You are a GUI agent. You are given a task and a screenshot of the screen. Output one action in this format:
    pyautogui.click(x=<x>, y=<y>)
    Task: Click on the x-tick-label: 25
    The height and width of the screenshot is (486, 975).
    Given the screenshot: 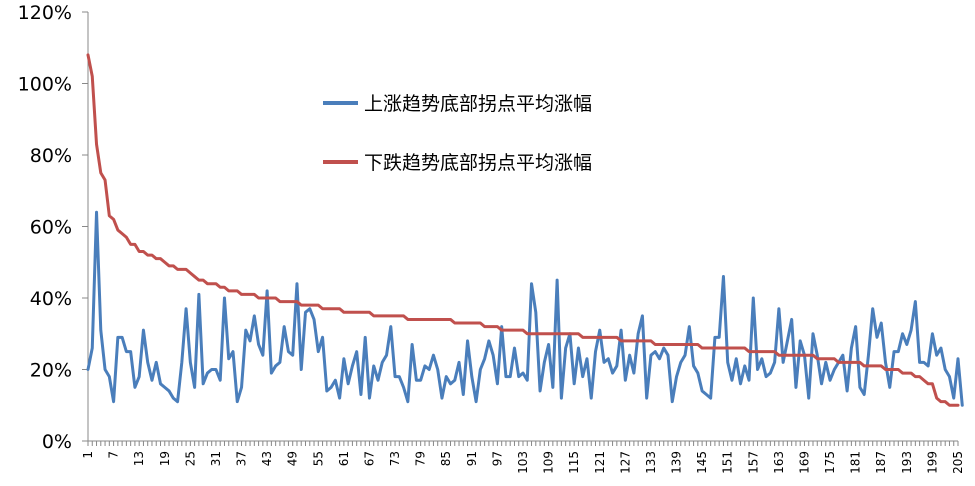 What is the action you would take?
    pyautogui.click(x=190, y=458)
    